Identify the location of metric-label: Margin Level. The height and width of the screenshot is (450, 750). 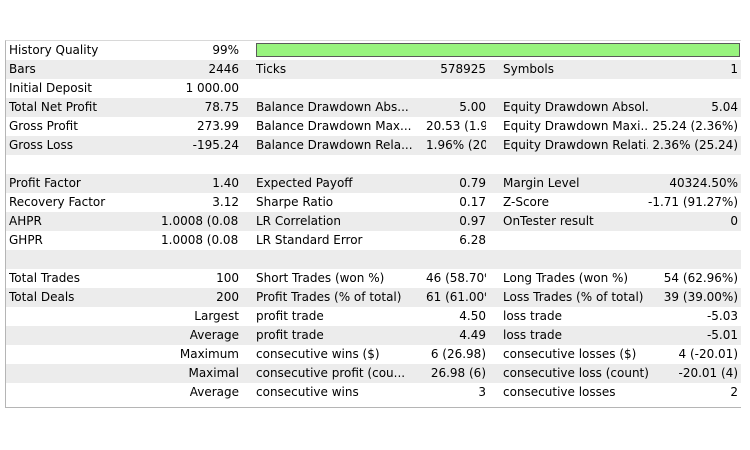
(541, 183).